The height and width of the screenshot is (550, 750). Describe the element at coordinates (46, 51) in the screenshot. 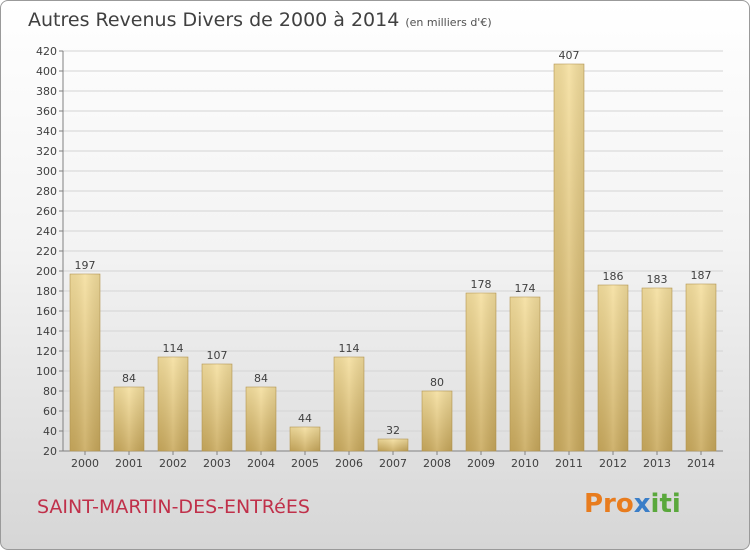

I see `y-tick-label: 420` at that location.